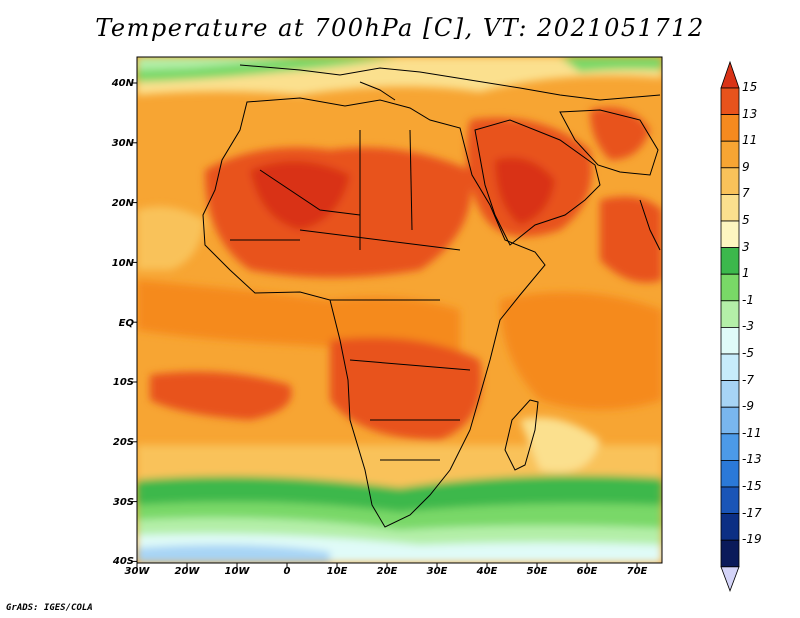 The height and width of the screenshot is (618, 800). What do you see at coordinates (237, 571) in the screenshot?
I see `lon-label-10w: 10W` at bounding box center [237, 571].